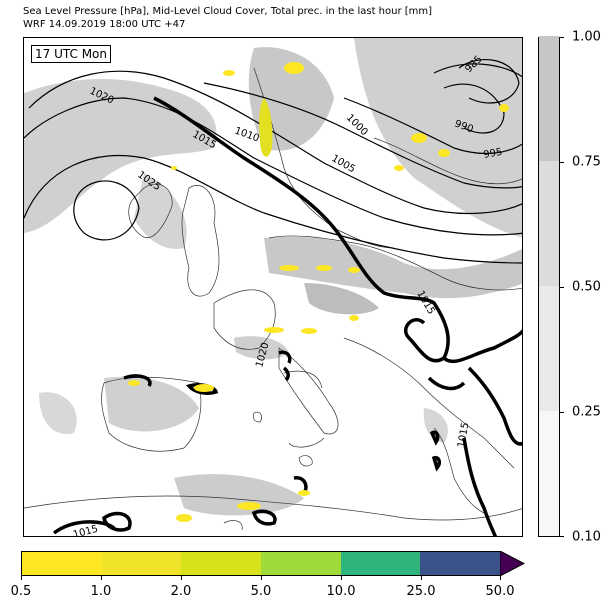 Image resolution: width=613 pixels, height=610 pixels. What do you see at coordinates (181, 591) in the screenshot?
I see `precip-tick-label: 2.0` at bounding box center [181, 591].